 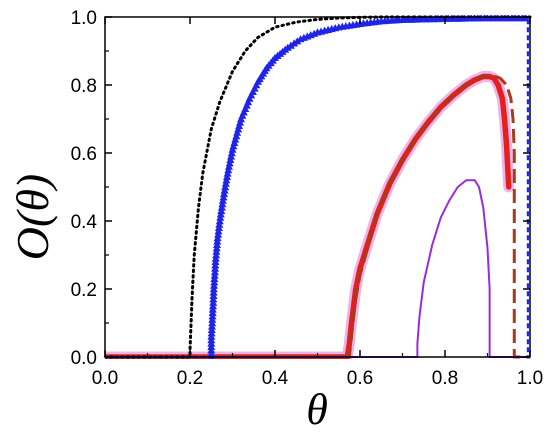 I want to click on x-tick-label: 1.0, so click(x=530, y=378).